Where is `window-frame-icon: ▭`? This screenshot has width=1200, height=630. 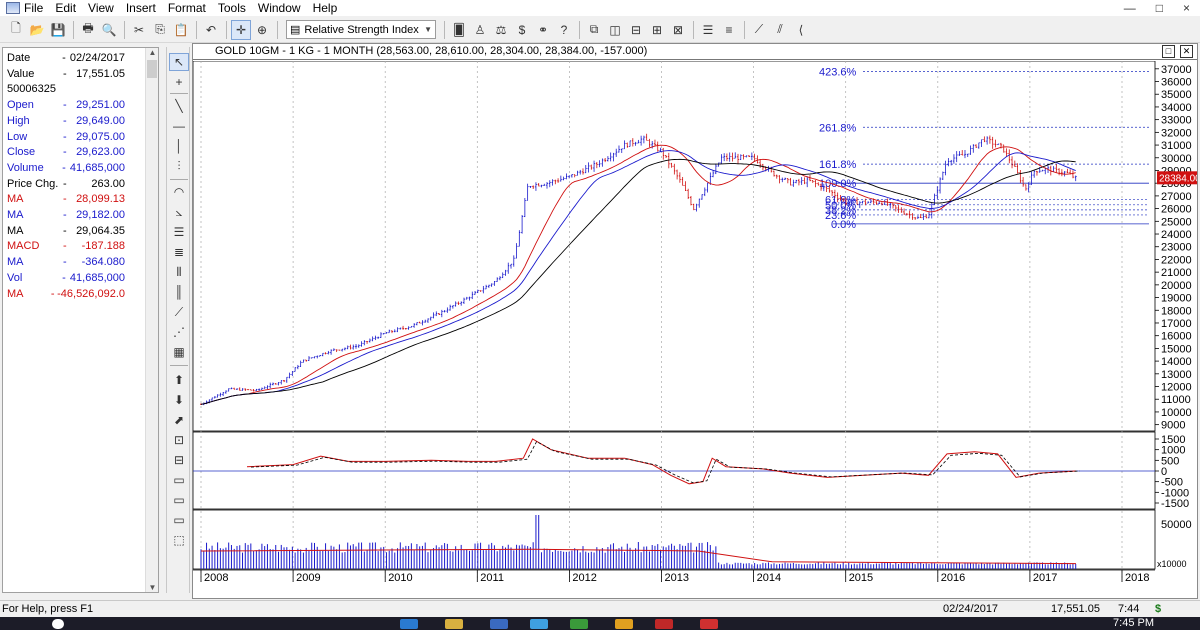 window-frame-icon: ▭ is located at coordinates (179, 520).